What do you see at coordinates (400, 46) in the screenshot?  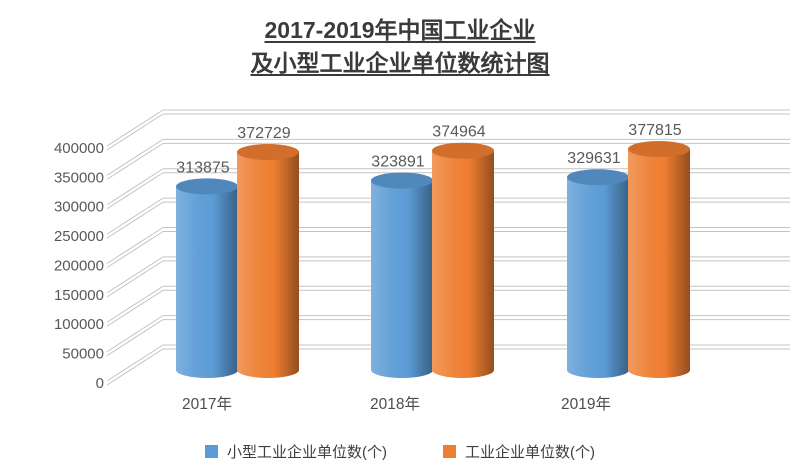 I see `chart-title: 2017-2019年中国工业企业 及小型工业企业单位数统计图` at bounding box center [400, 46].